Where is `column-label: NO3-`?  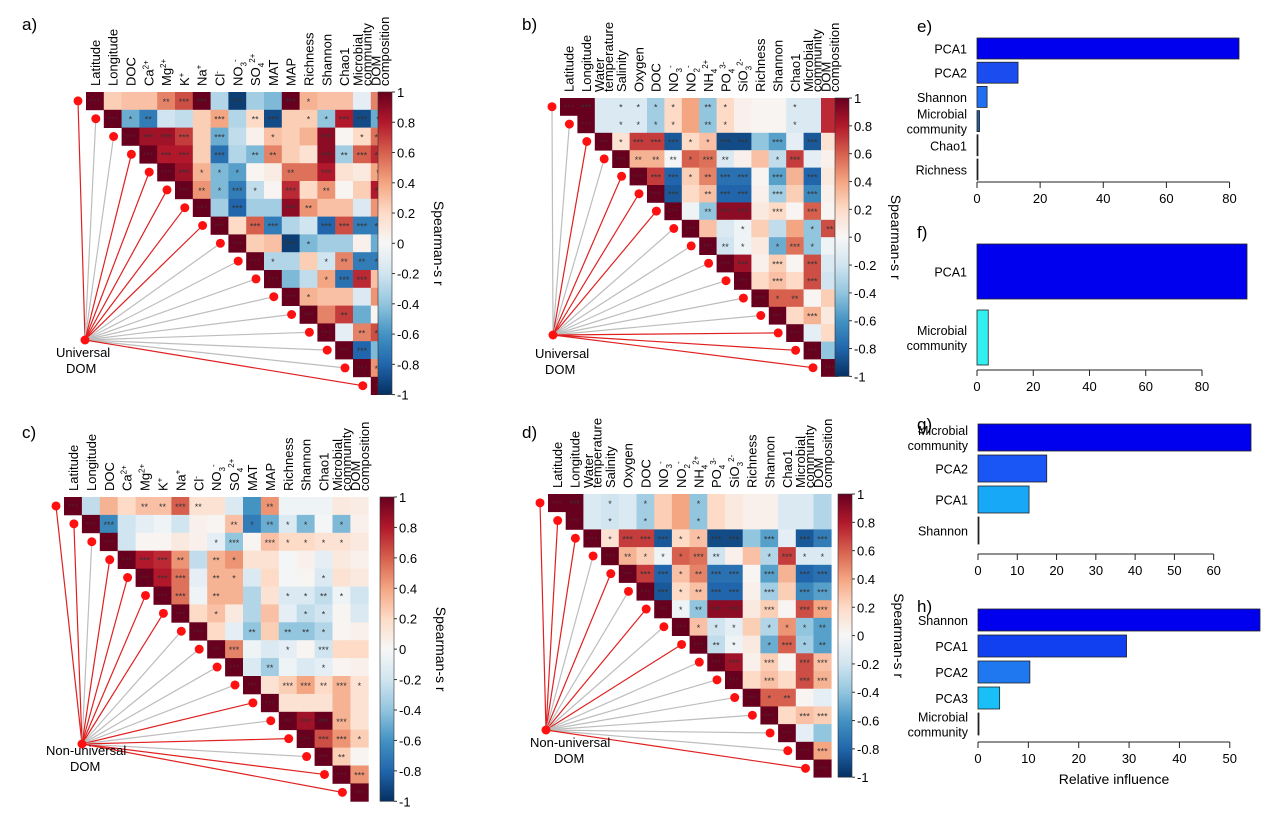 column-label: NO3- is located at coordinates (665, 474).